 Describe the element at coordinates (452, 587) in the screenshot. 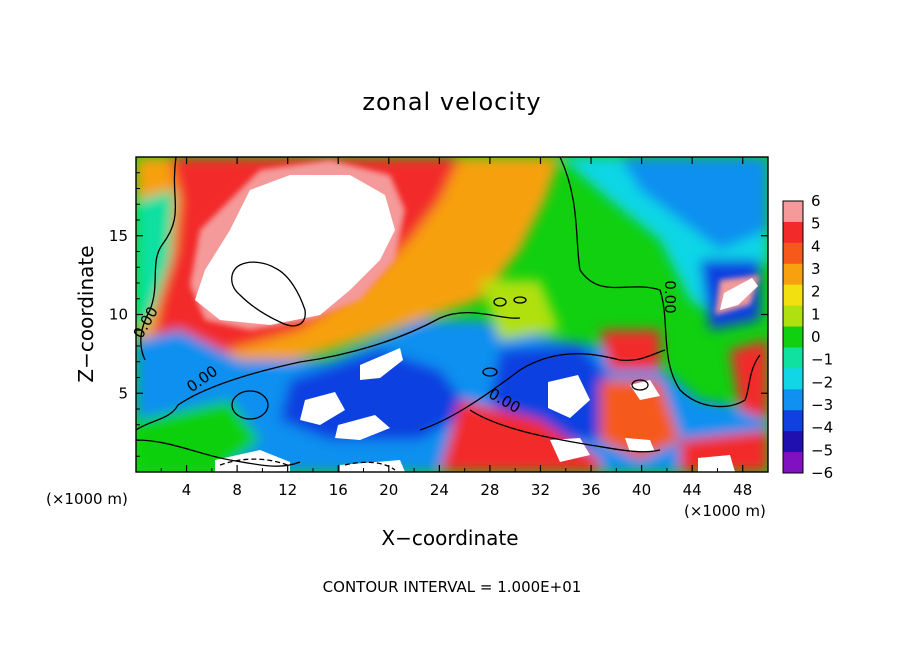

I see `contour-interval-note: CONTOUR INTERVAL = 1.000E+01` at that location.